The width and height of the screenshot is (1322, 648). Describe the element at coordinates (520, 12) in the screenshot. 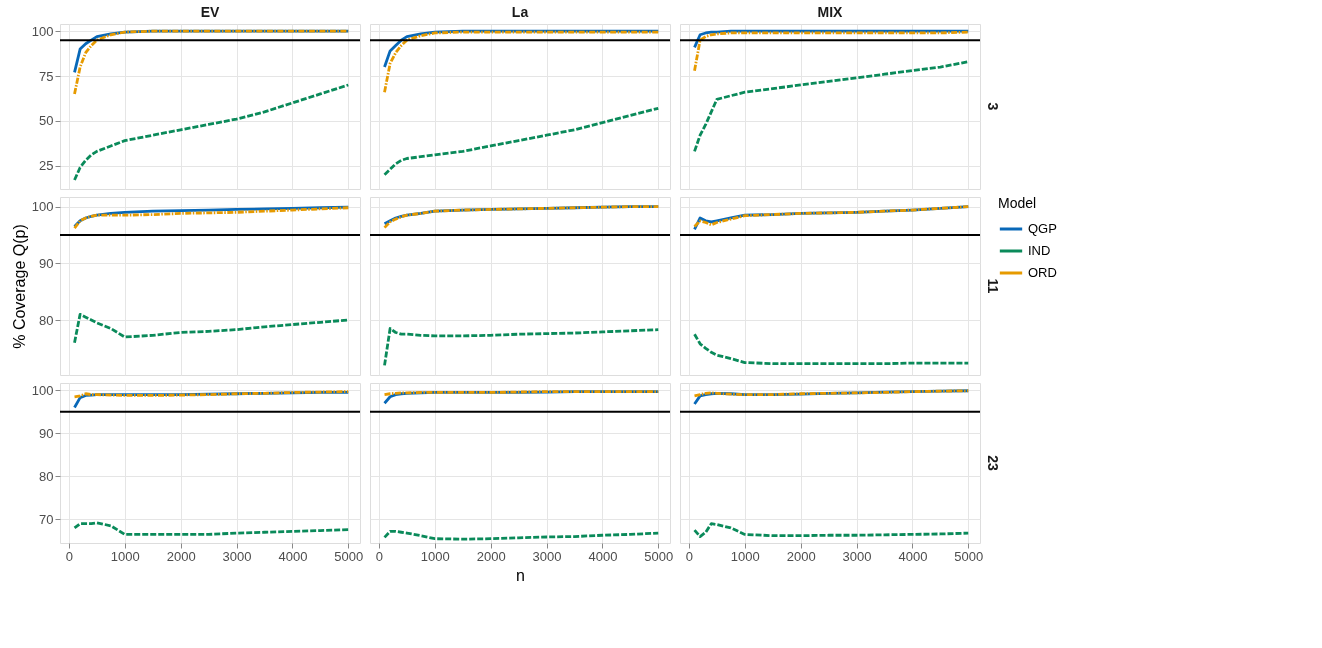

I see `chart-title: La` at that location.